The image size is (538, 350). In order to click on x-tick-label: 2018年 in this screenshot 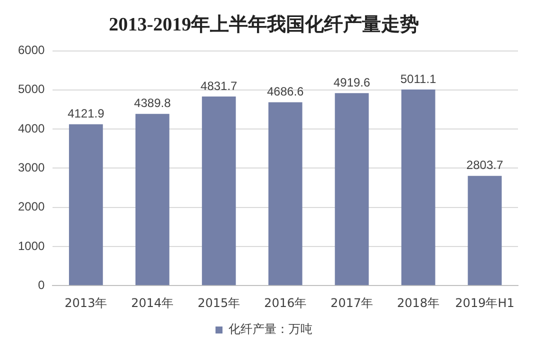, I will do `click(418, 303)`.